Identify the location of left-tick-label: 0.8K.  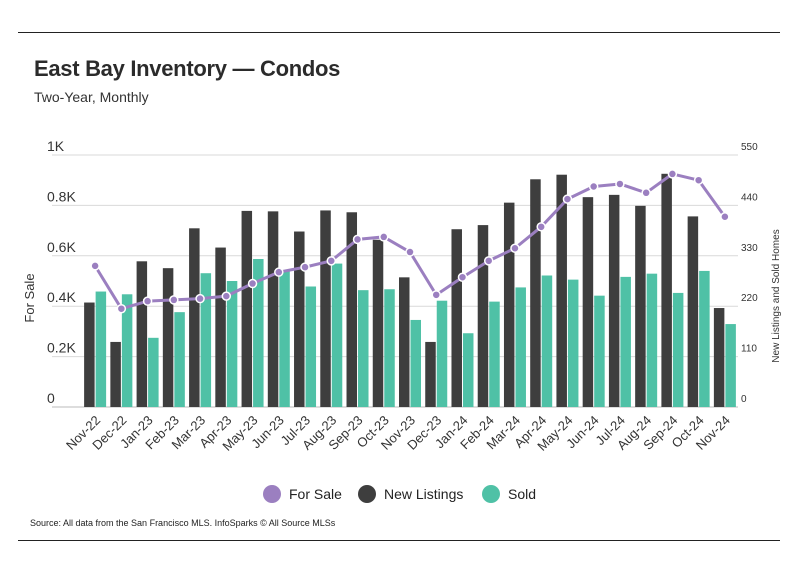
(61, 196).